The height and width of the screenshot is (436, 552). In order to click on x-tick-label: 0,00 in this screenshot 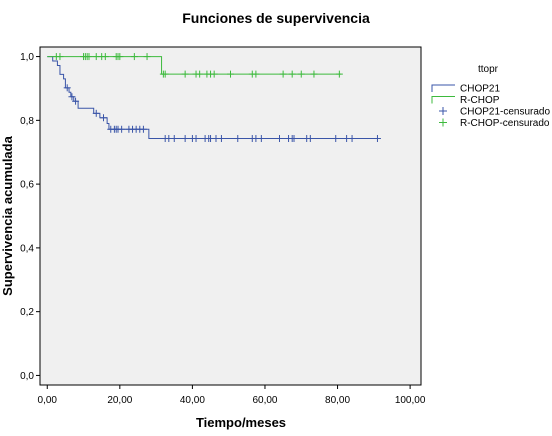, I will do `click(48, 400)`.